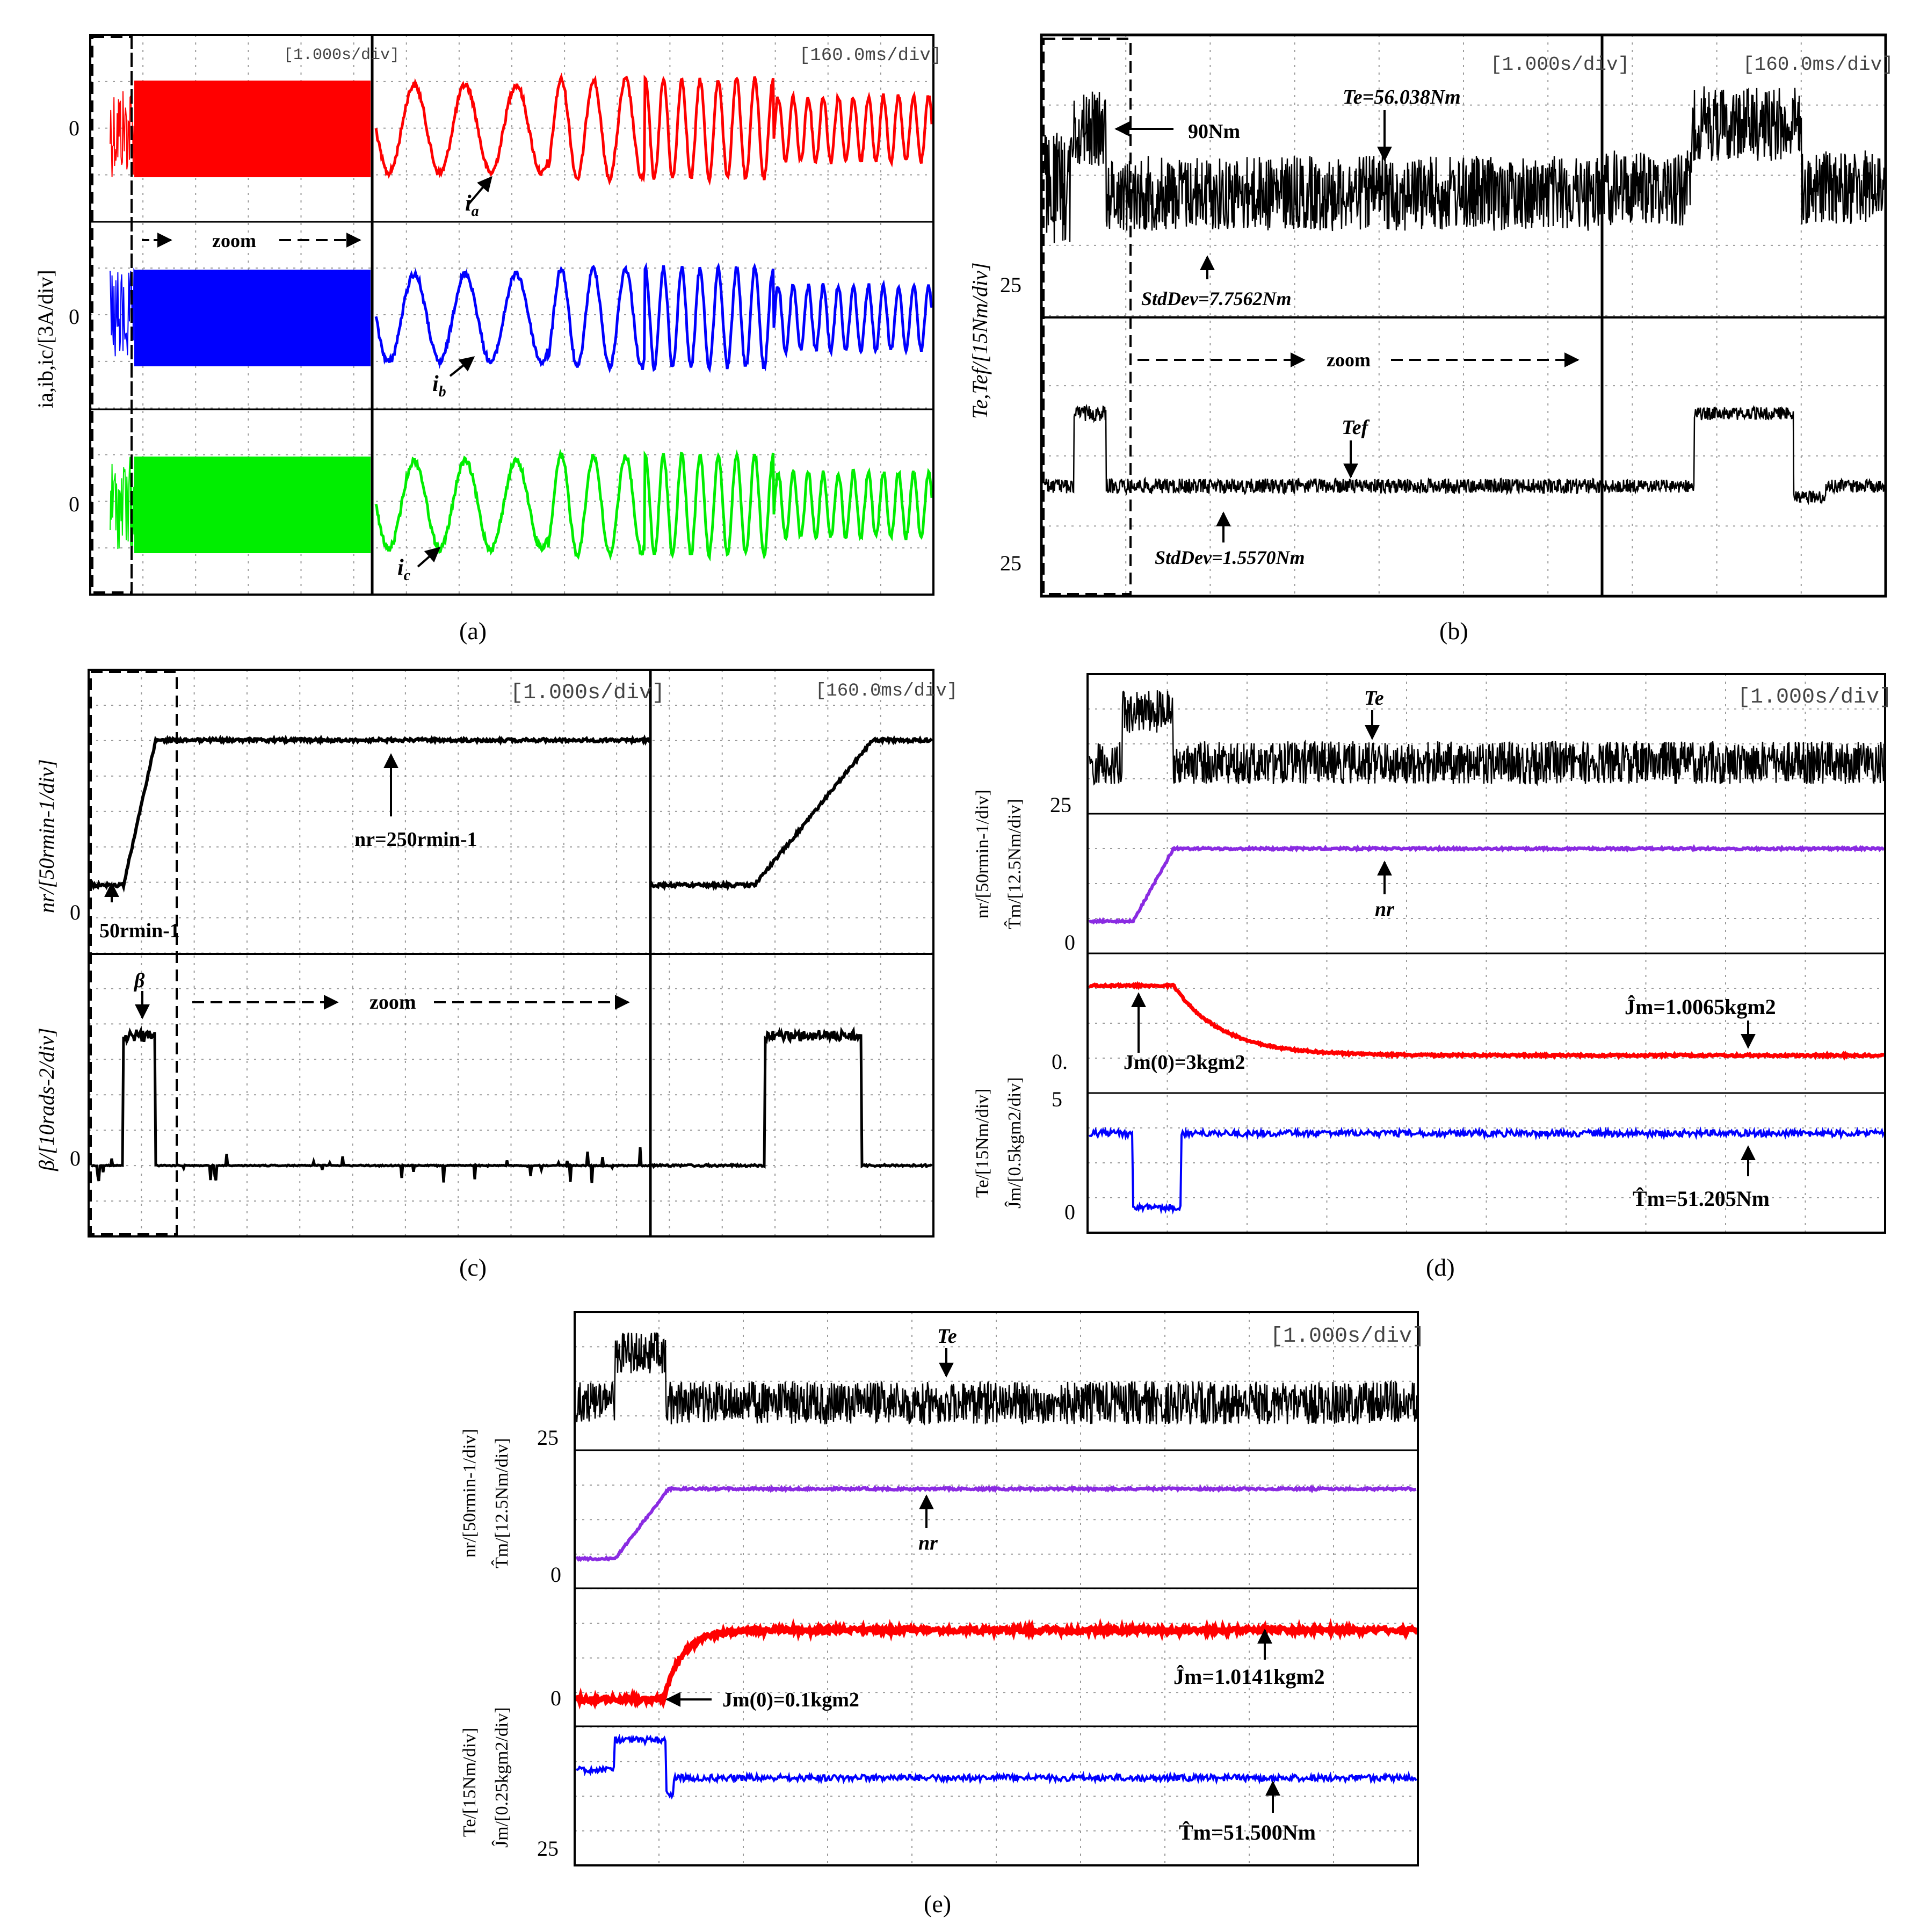 This screenshot has height=1932, width=1920. Describe the element at coordinates (653, 318) in the screenshot. I see `ib-zoom-trace` at that location.